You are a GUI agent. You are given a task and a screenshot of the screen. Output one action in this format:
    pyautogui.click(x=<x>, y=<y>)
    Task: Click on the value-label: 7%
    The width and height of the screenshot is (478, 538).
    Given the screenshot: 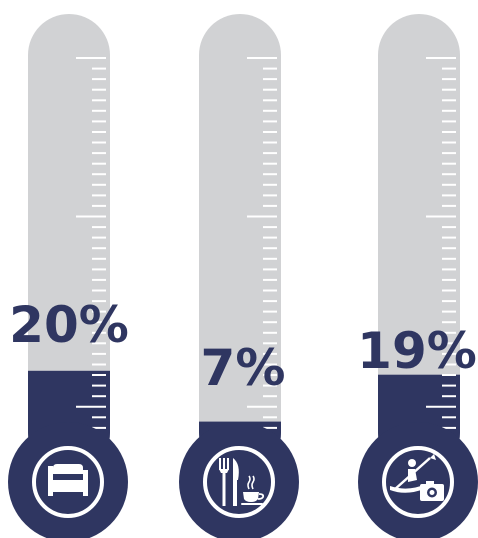 What is the action you would take?
    pyautogui.click(x=243, y=368)
    